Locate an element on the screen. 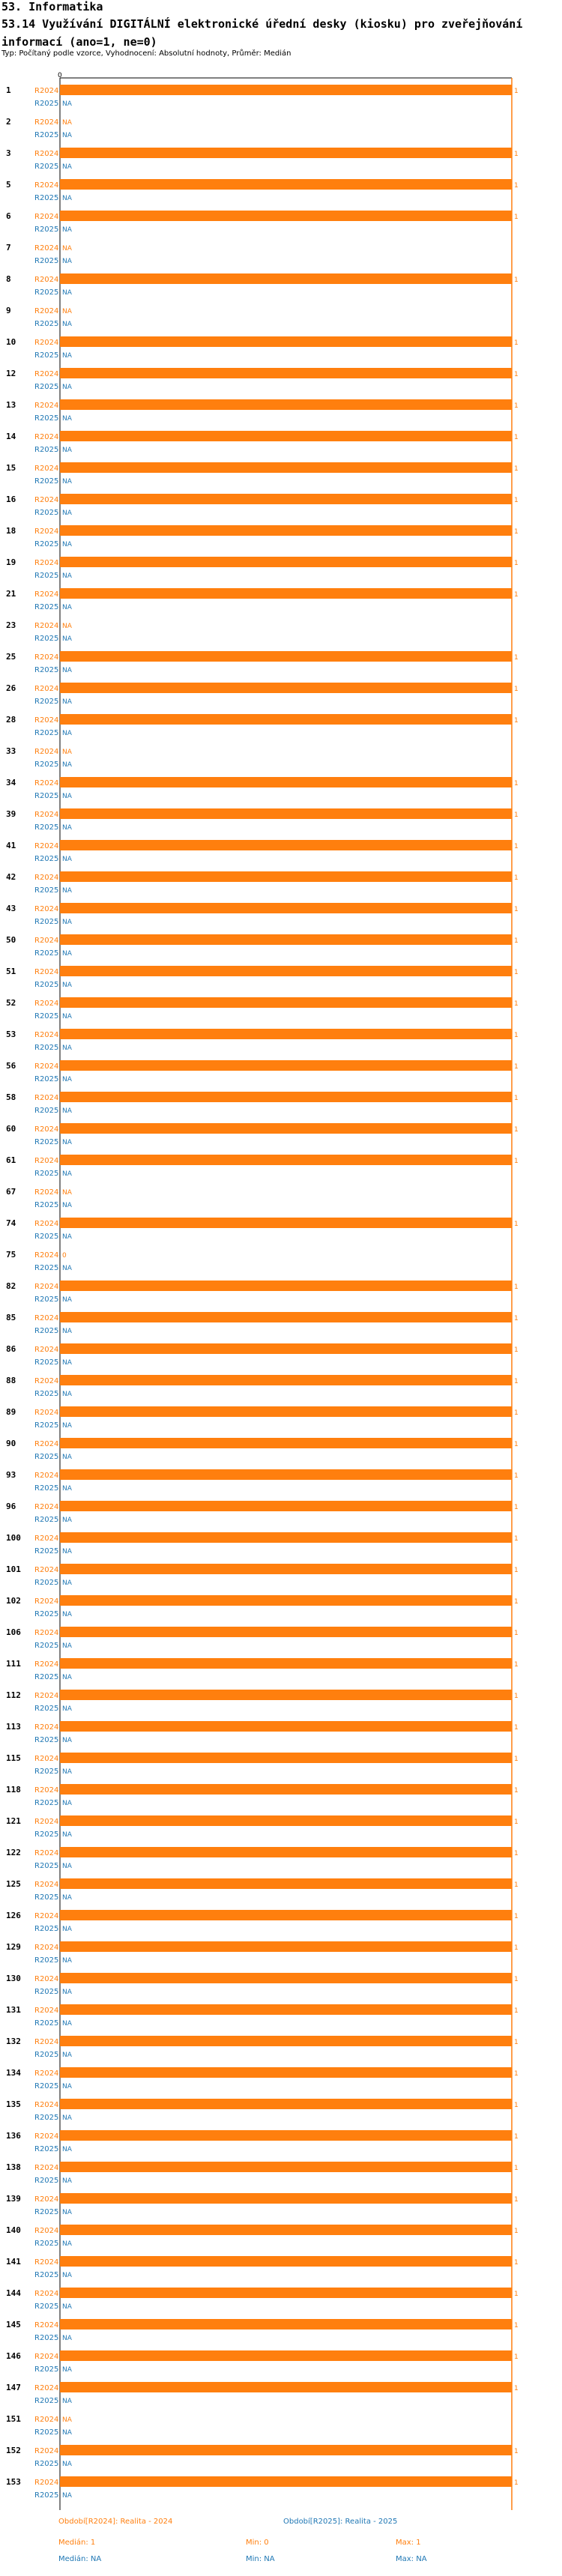  row-label: 15 is located at coordinates (11, 468).